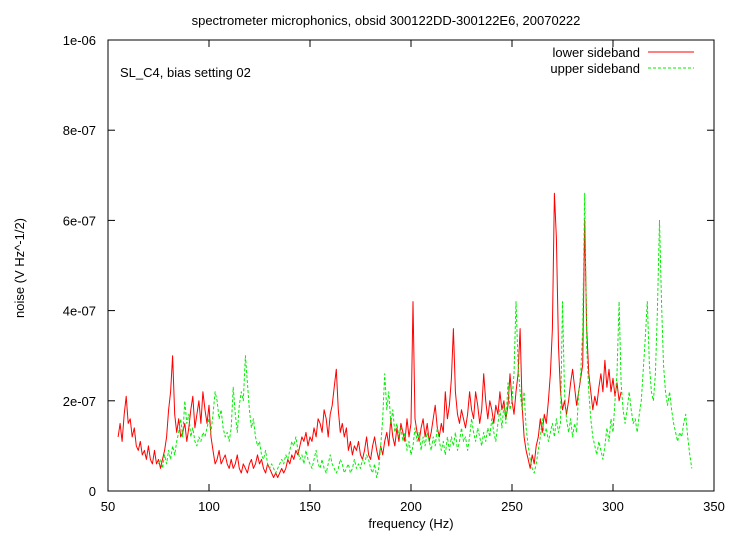 The width and height of the screenshot is (740, 540). Describe the element at coordinates (79, 220) in the screenshot. I see `y-tick-label: 6e-07` at that location.